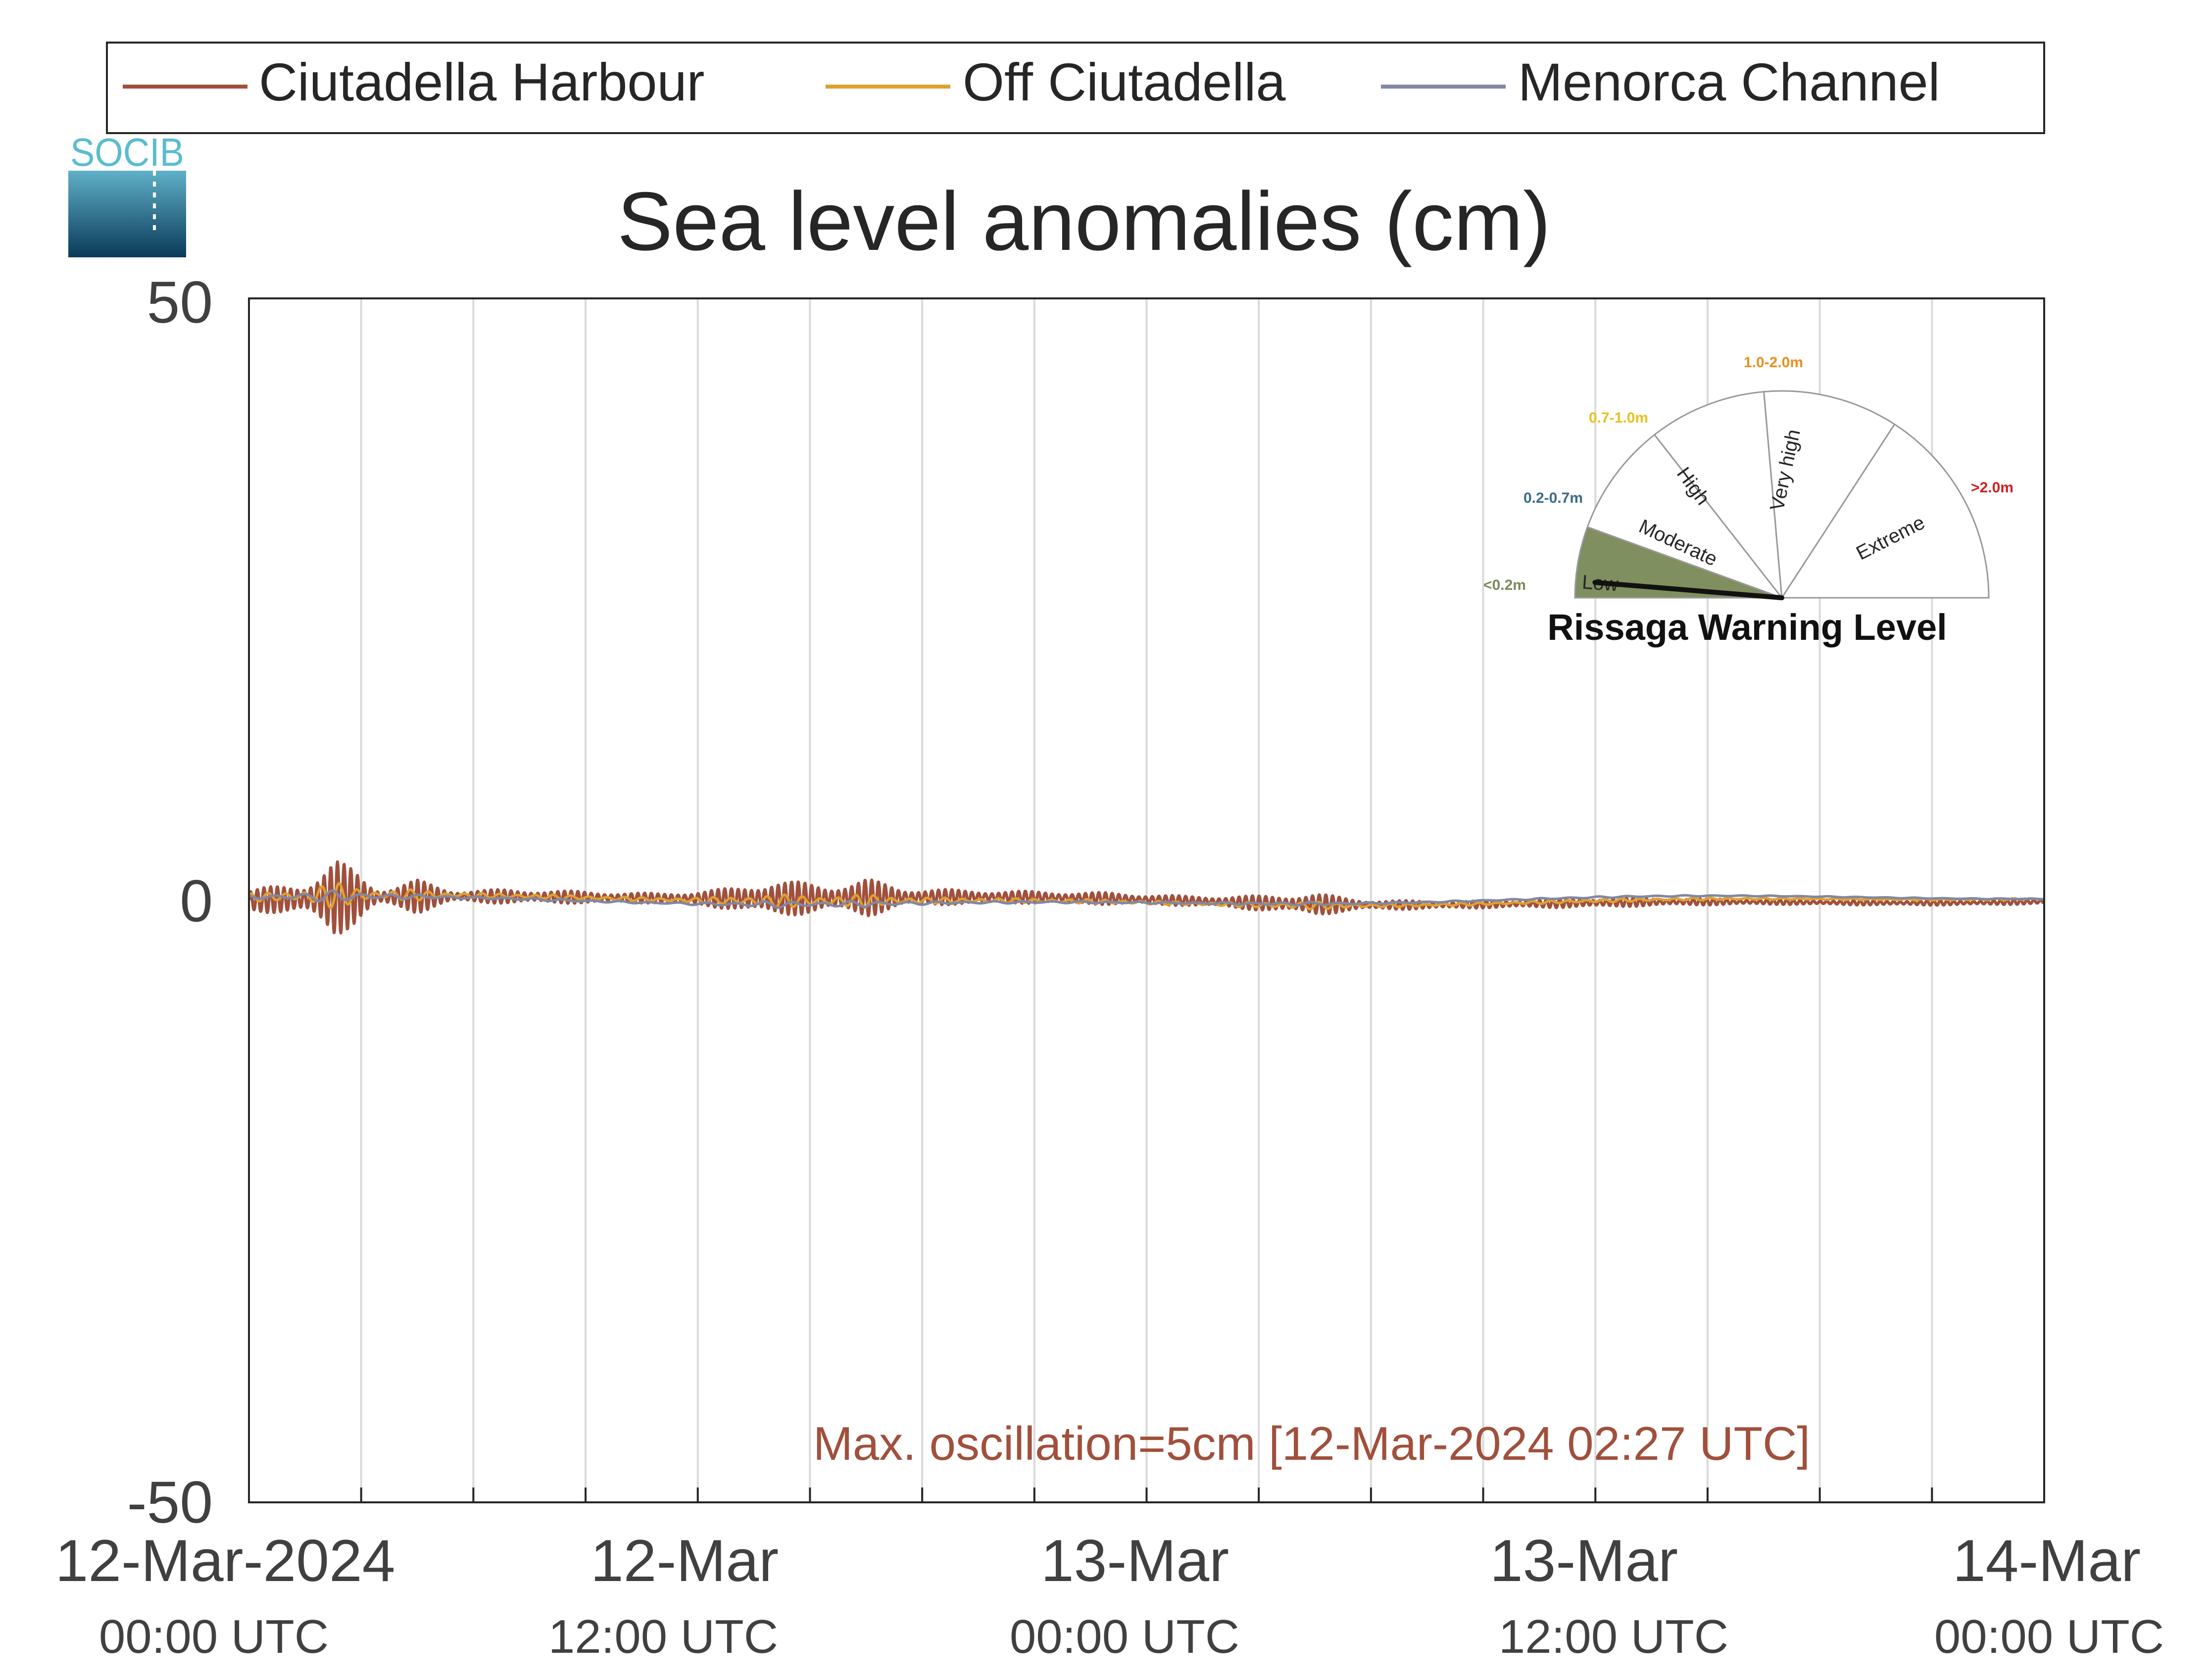  I want to click on x-tick-label-day-3: 13-Mar, so click(1584, 1561).